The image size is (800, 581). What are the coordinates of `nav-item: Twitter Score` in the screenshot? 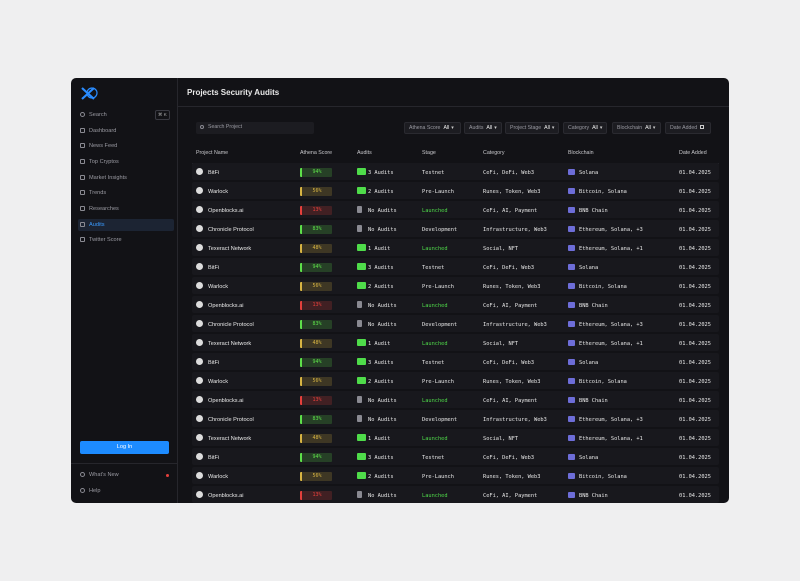 It's located at (105, 240).